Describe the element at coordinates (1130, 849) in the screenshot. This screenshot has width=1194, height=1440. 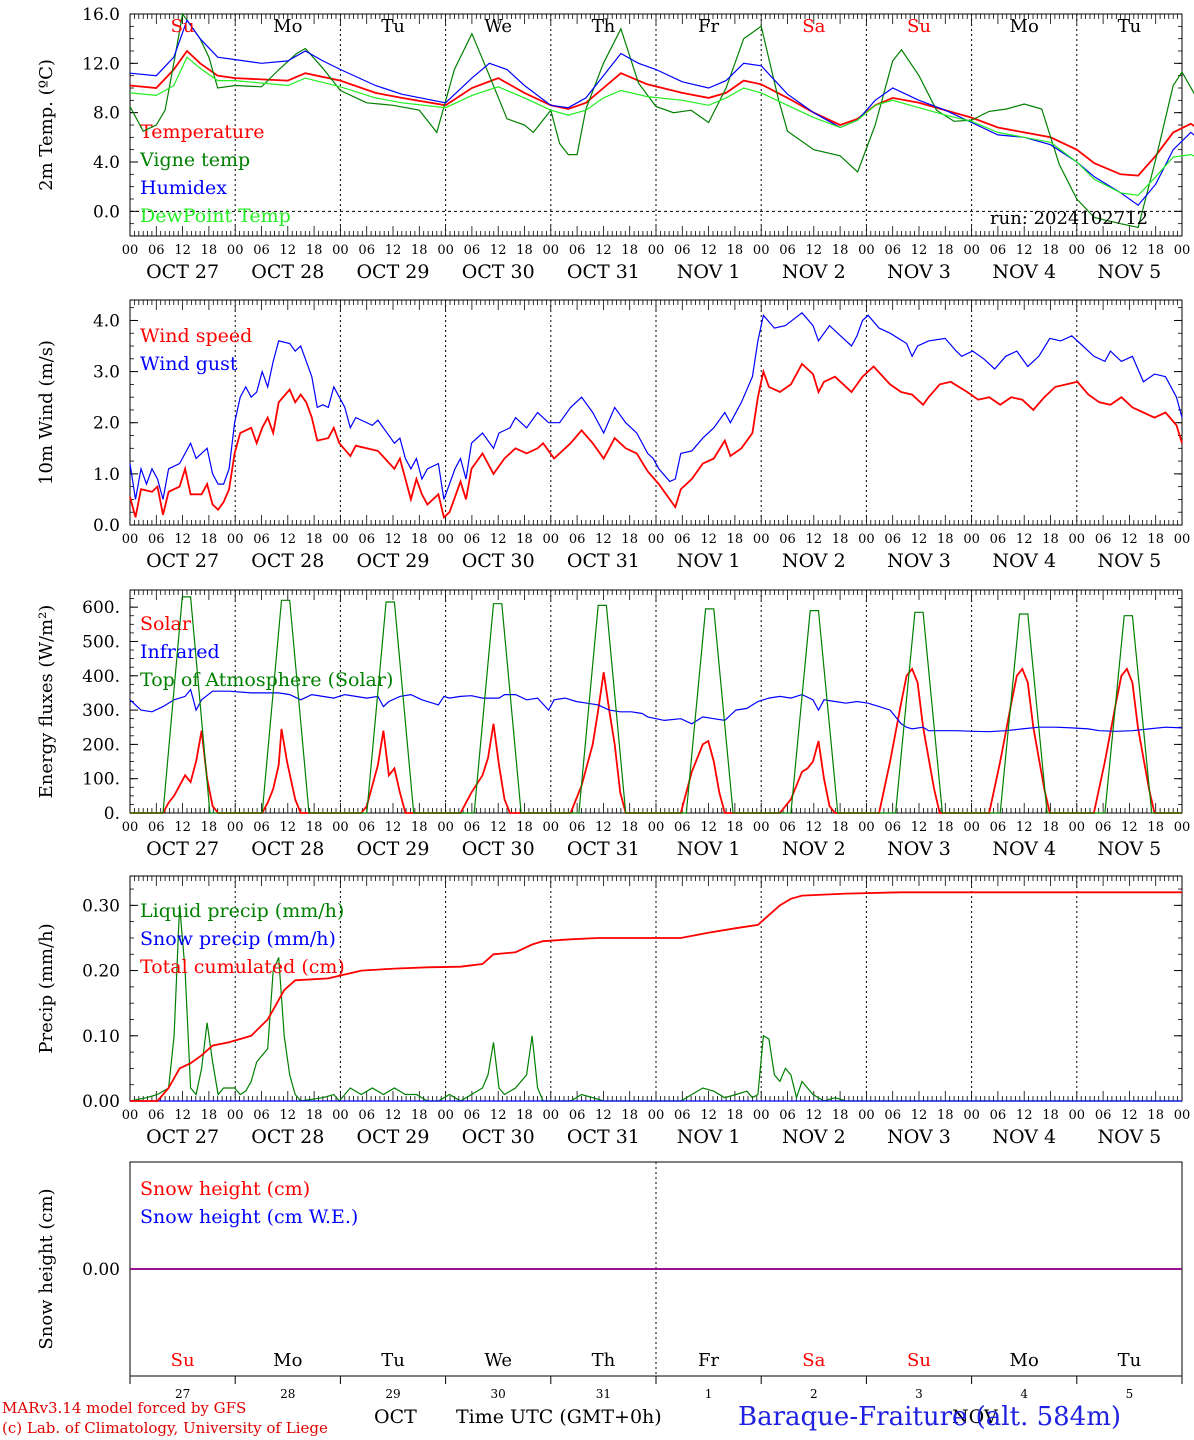
I see `date-label: NOV 5` at that location.